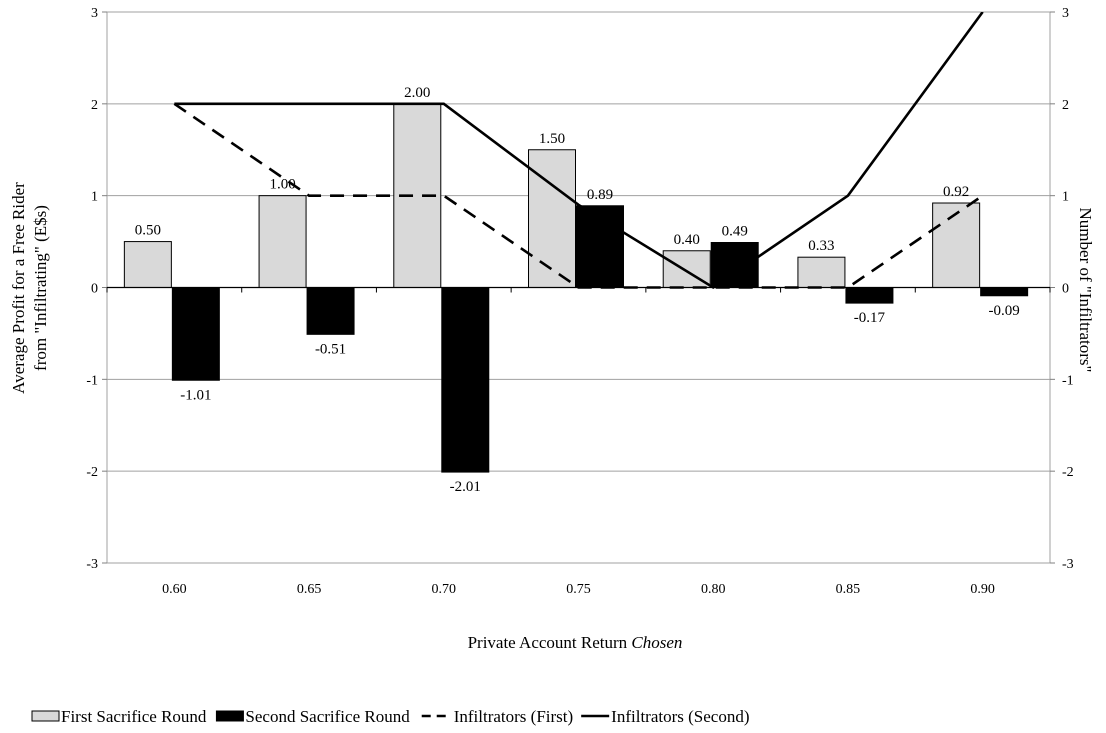  Describe the element at coordinates (1004, 311) in the screenshot. I see `data-label: -0.09` at that location.